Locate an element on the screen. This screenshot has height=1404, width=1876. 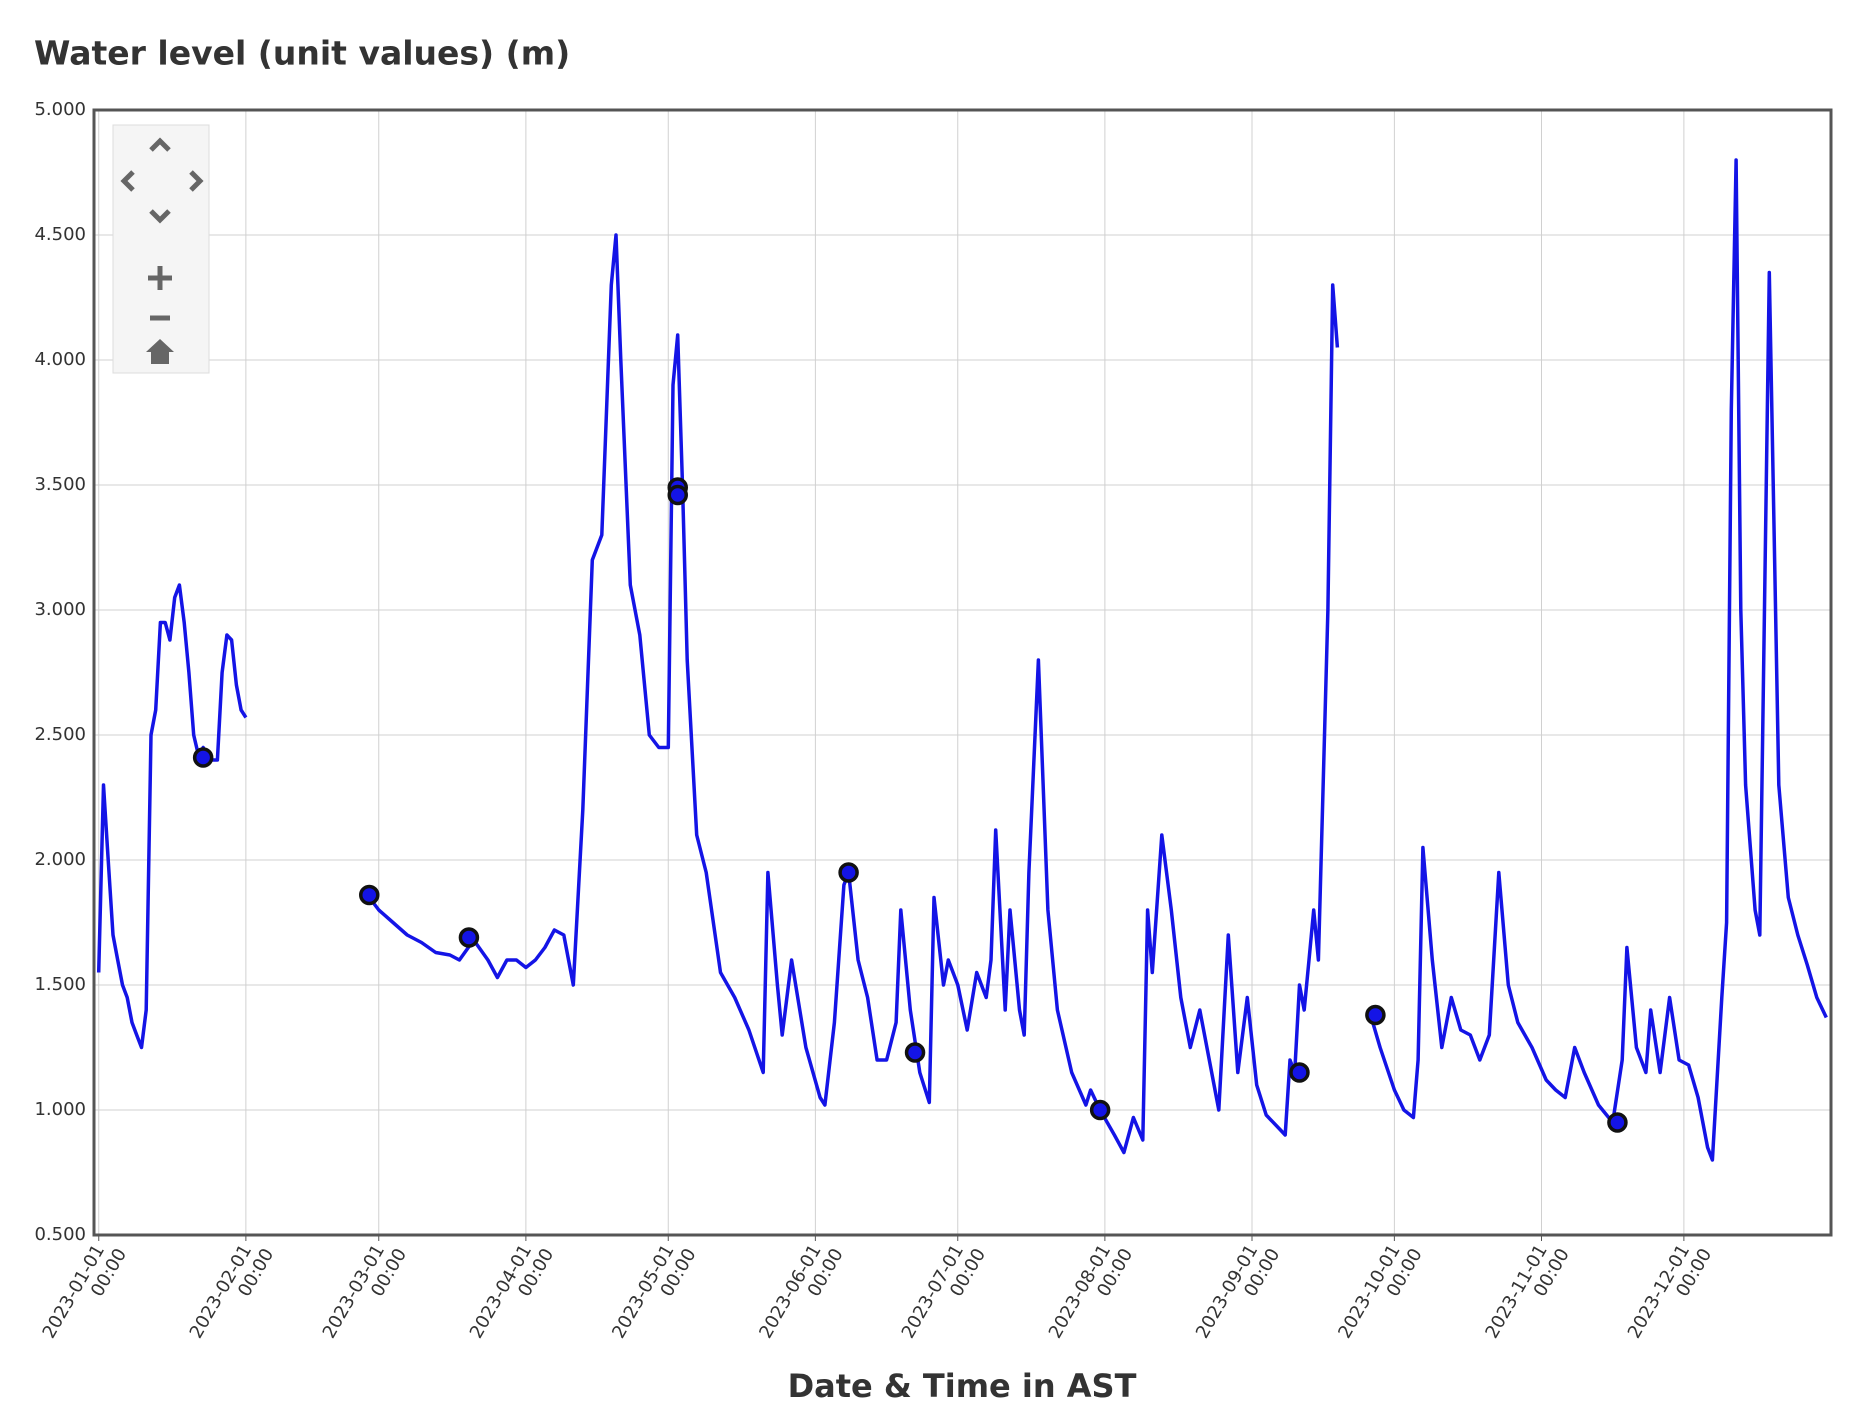
y-tick-label: 2.500 is located at coordinates (60, 734).